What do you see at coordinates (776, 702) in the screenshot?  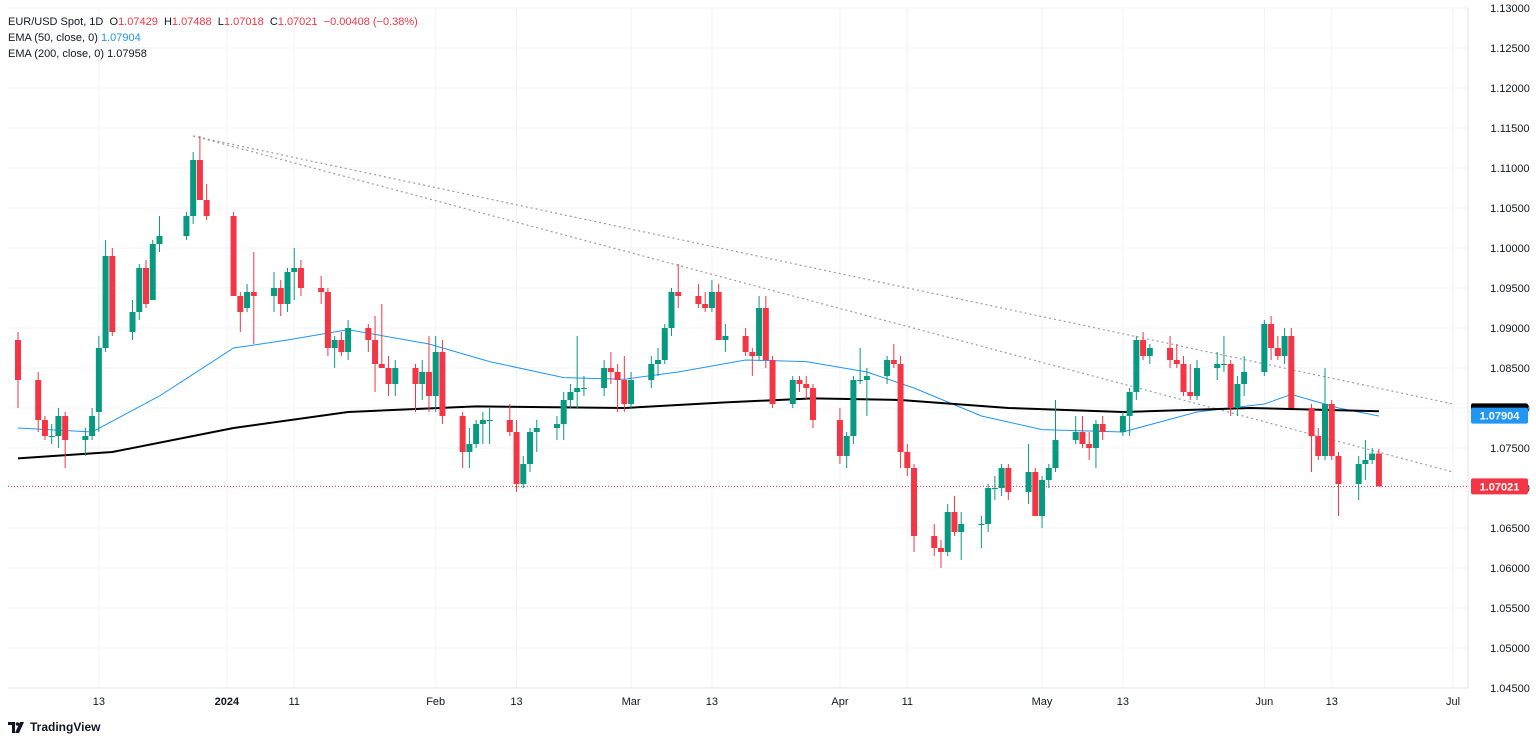 I see `x-axis-labels: 13 2024 11 Feb 13 Mar 13 Apr 11 May 13 Jun 13 Jul` at bounding box center [776, 702].